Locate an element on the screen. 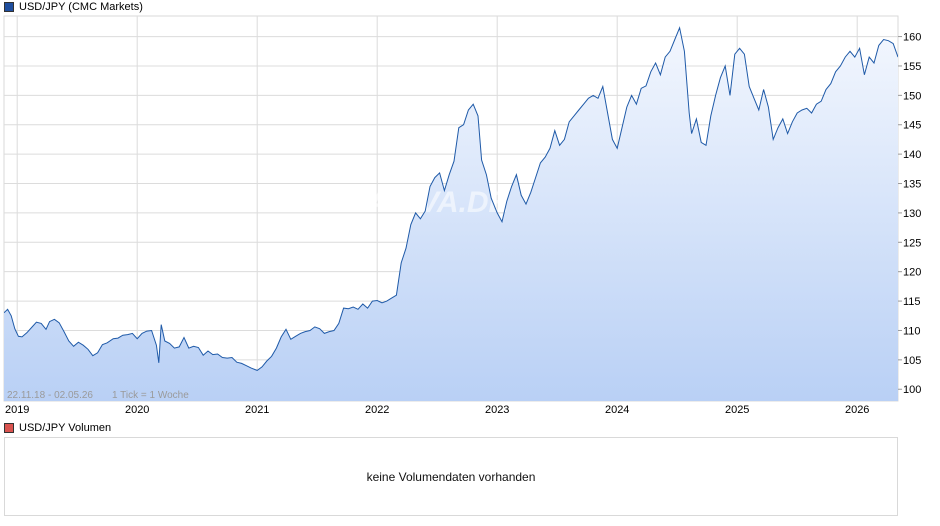  y-axis: 100 105 110 115 120 125 130 135 140 145 150 155 160 is located at coordinates (909, 214).